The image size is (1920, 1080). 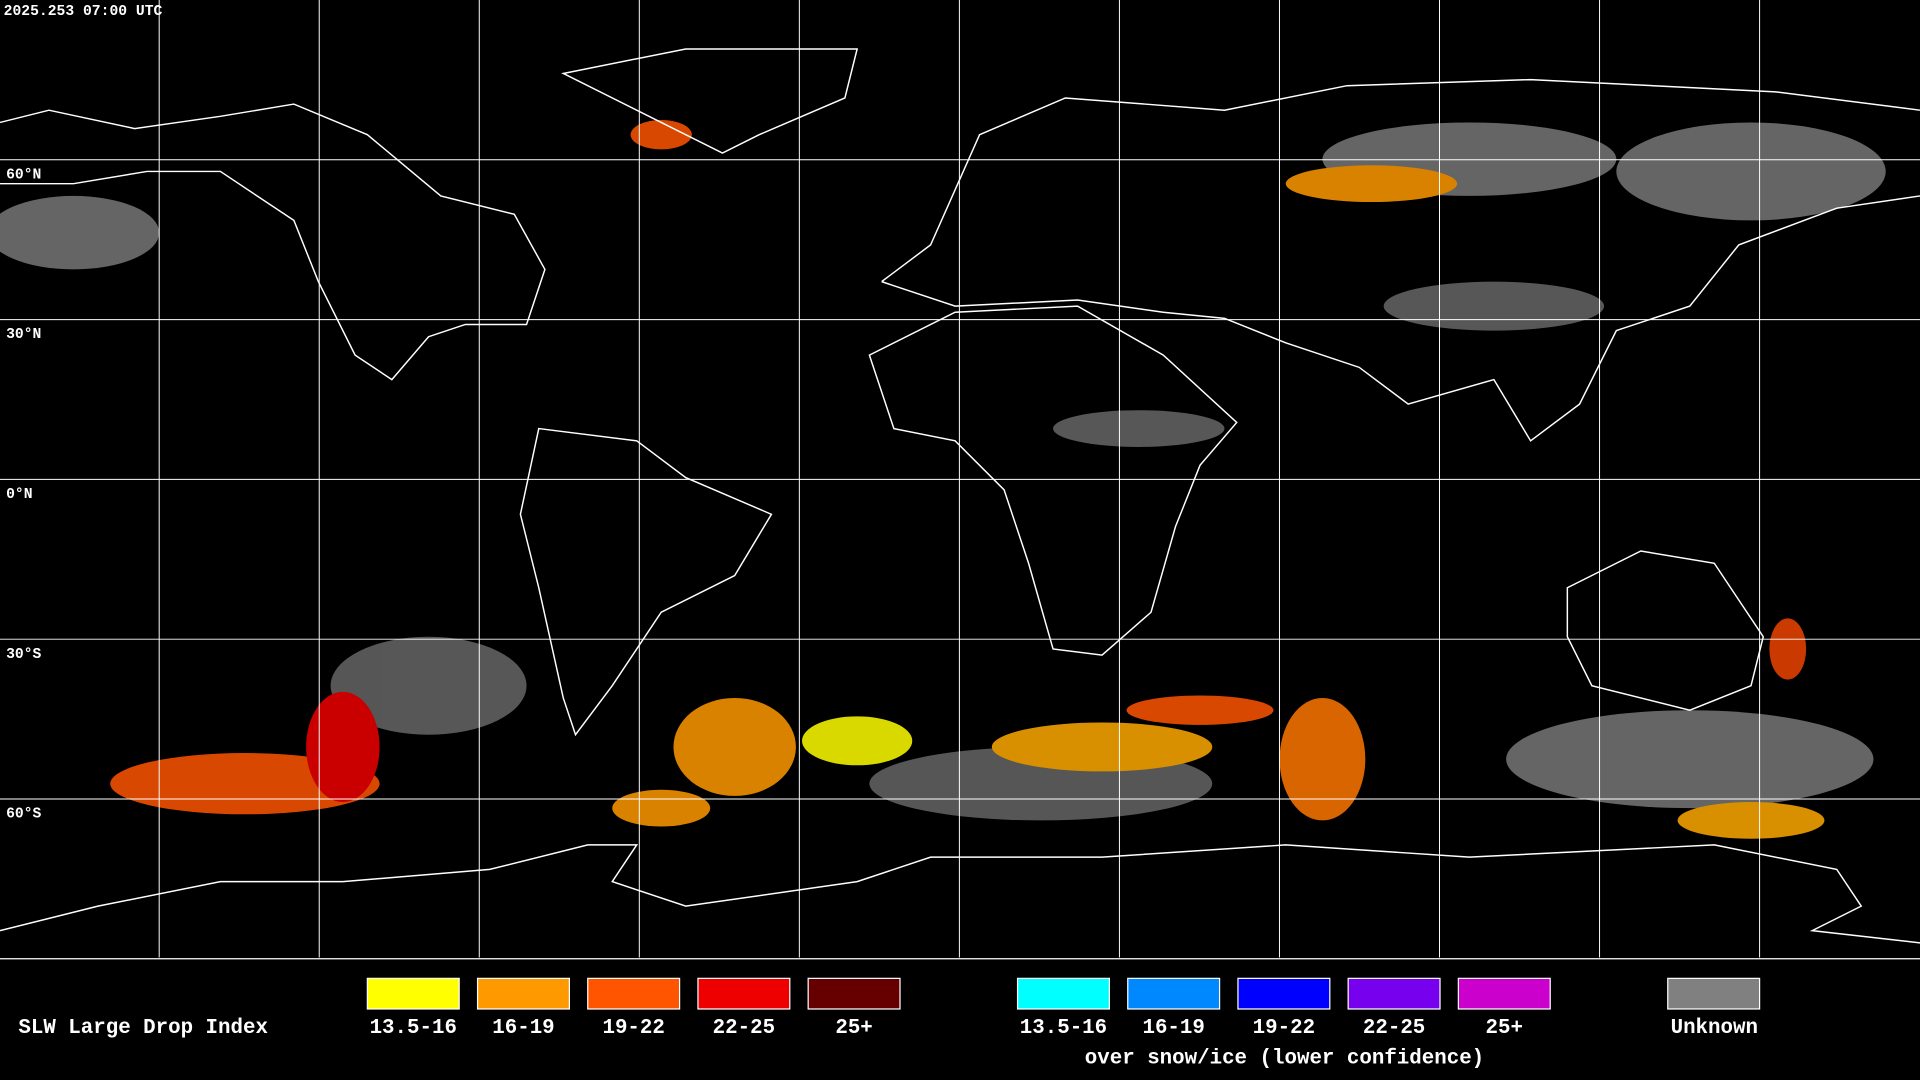 I want to click on latitude-label: 0°N, so click(x=19, y=495).